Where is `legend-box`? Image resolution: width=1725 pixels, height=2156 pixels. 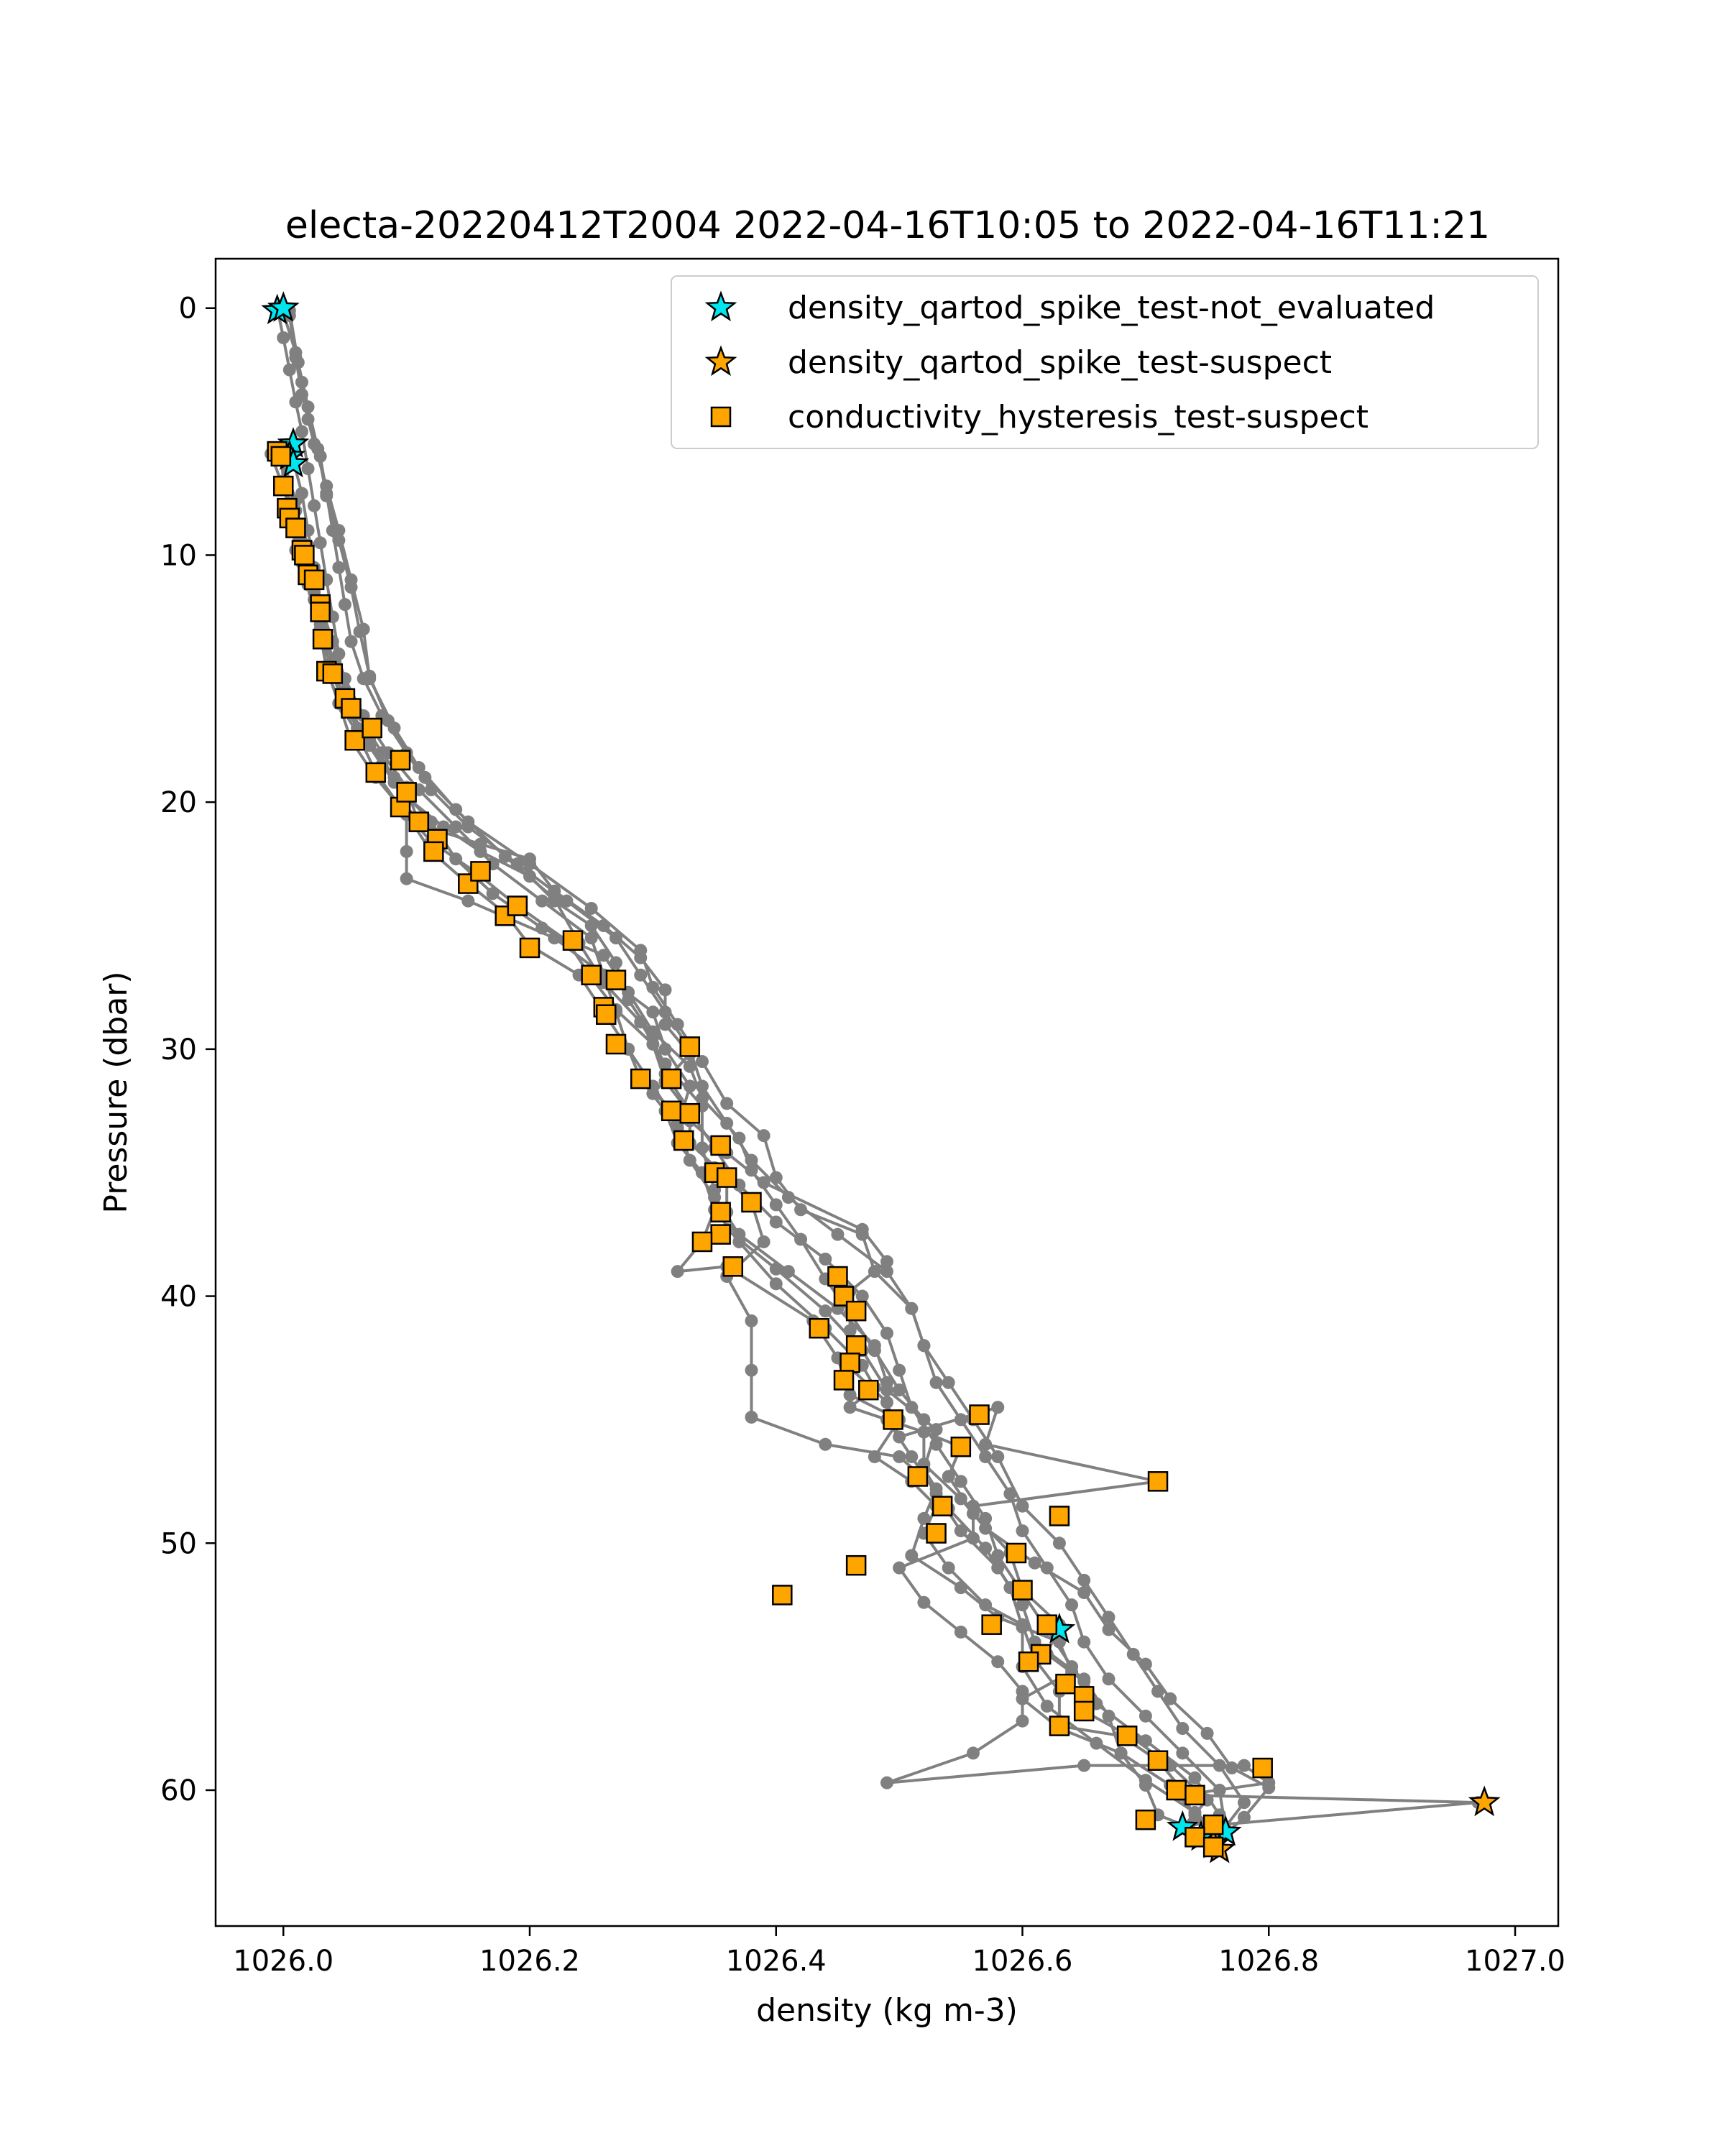 legend-box is located at coordinates (1105, 362).